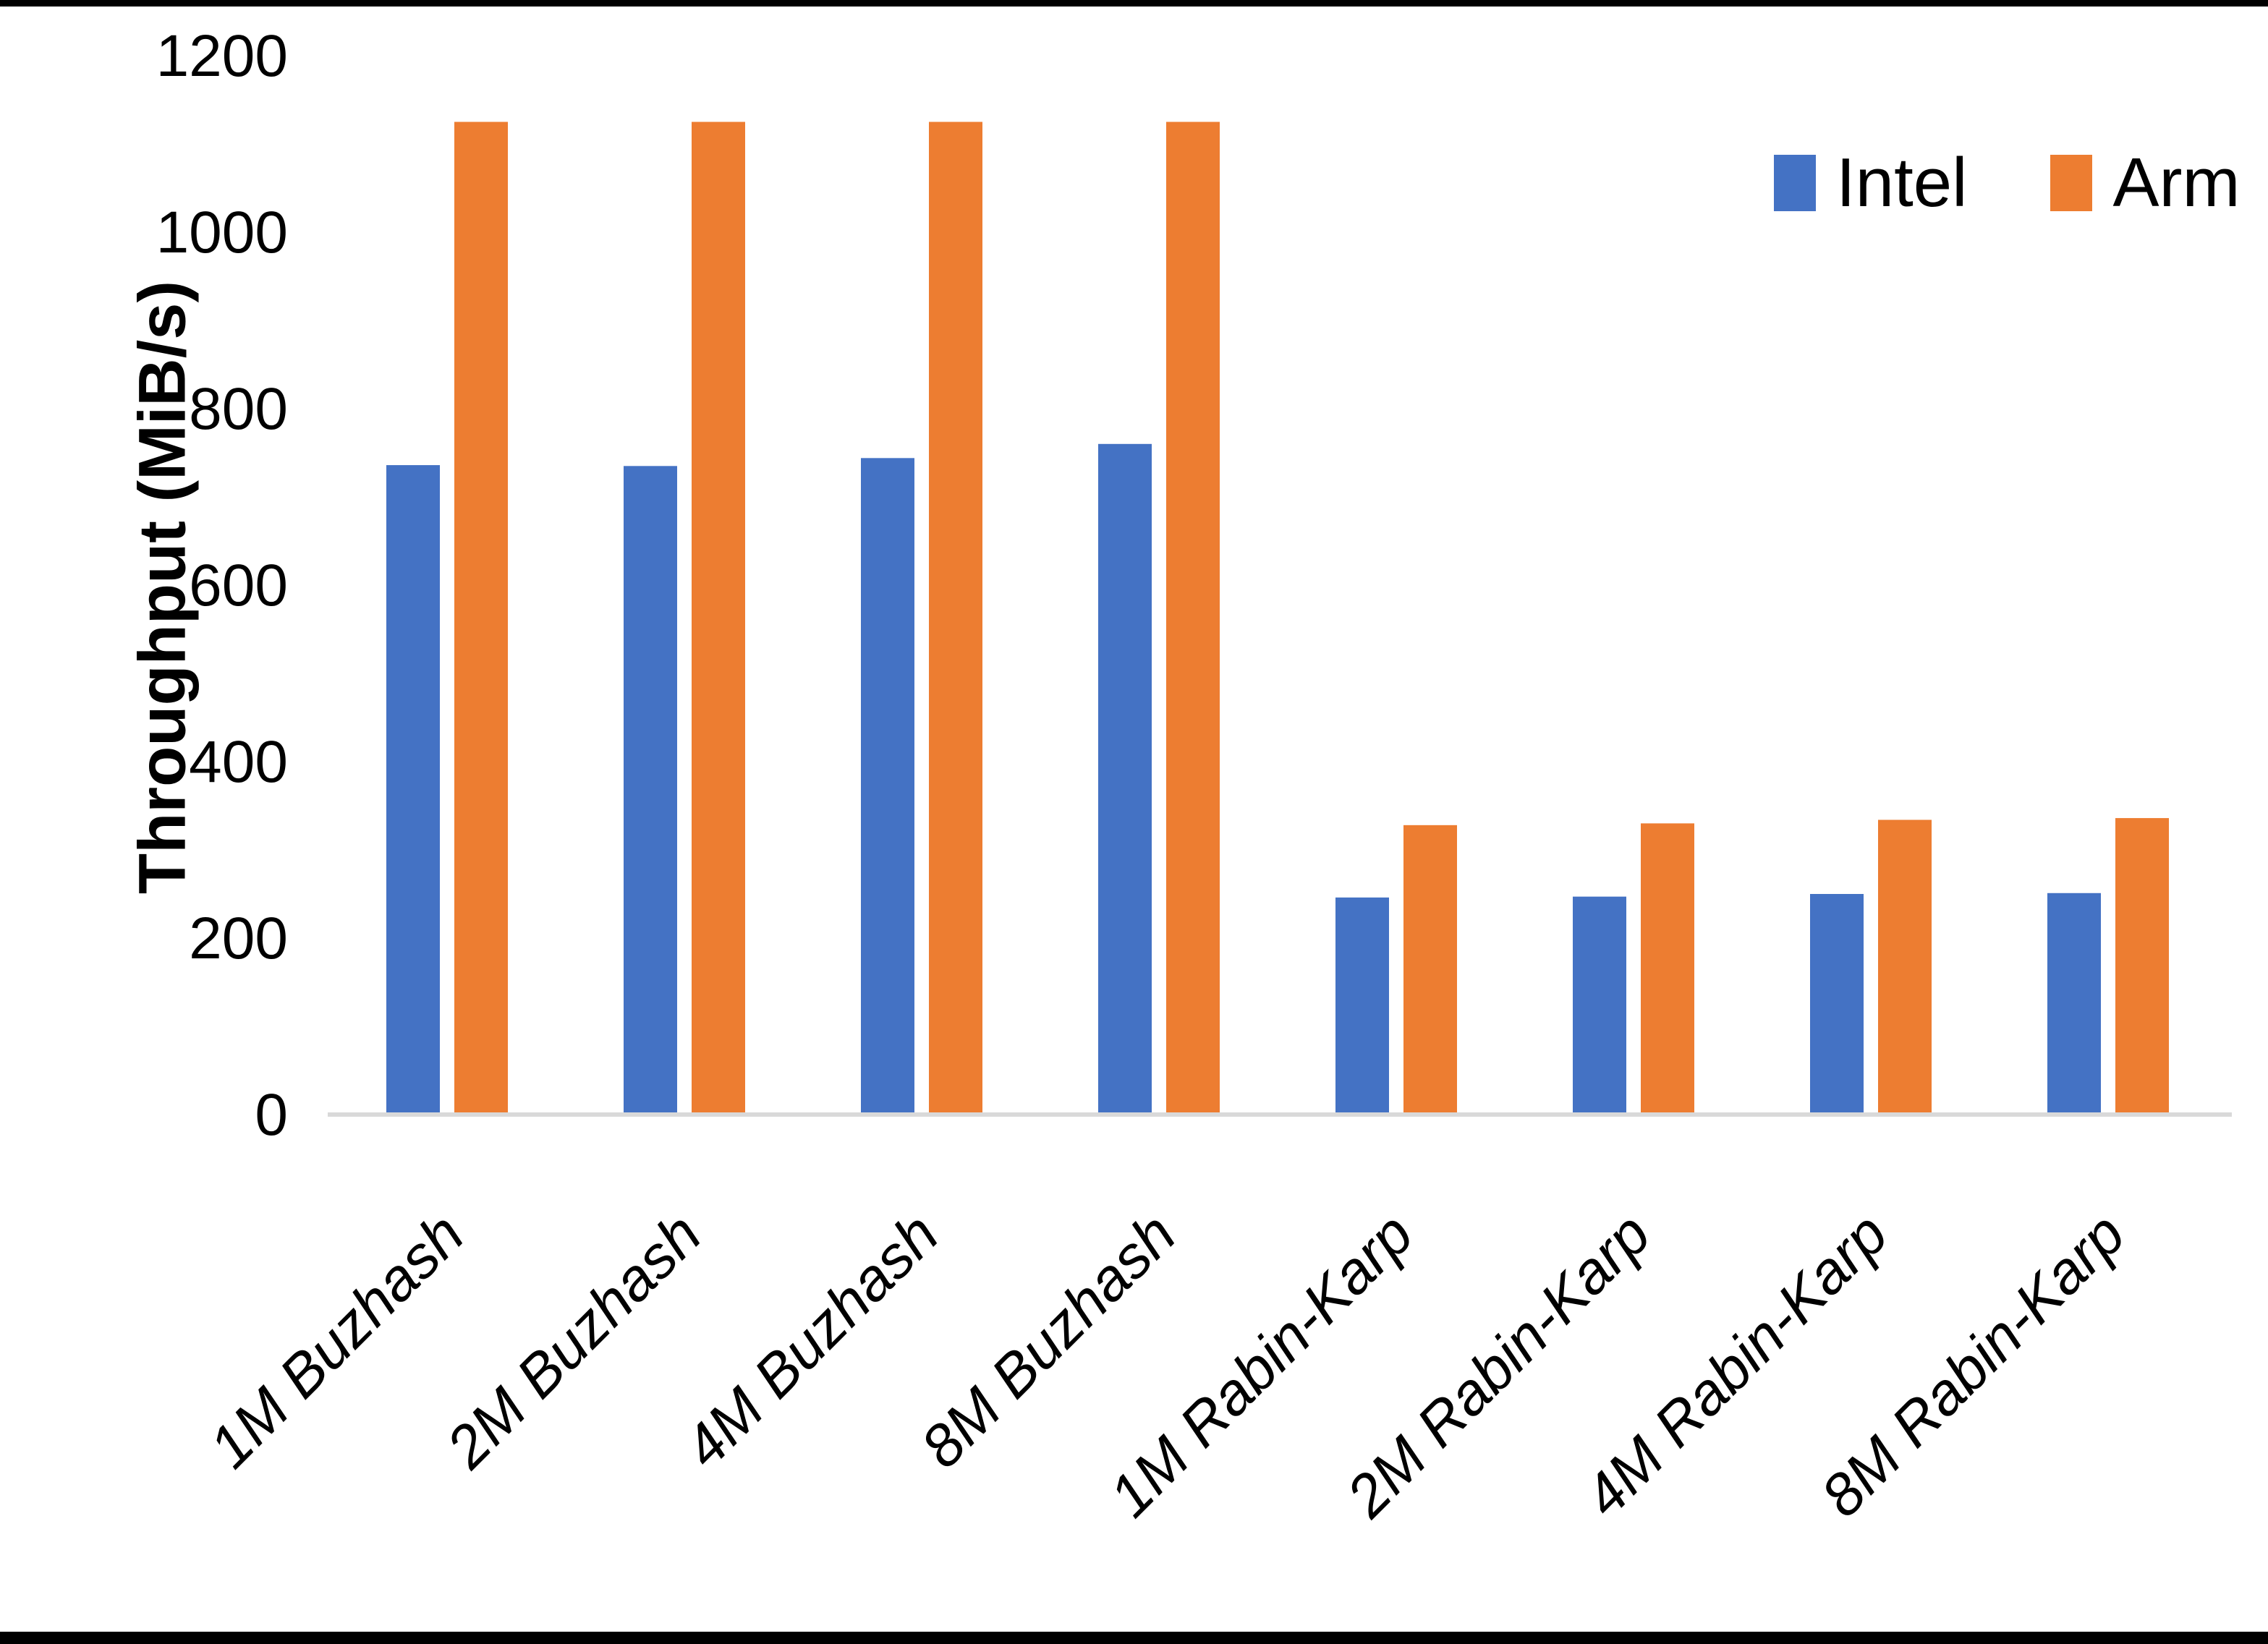  I want to click on bottom-border-line, so click(1134, 1638).